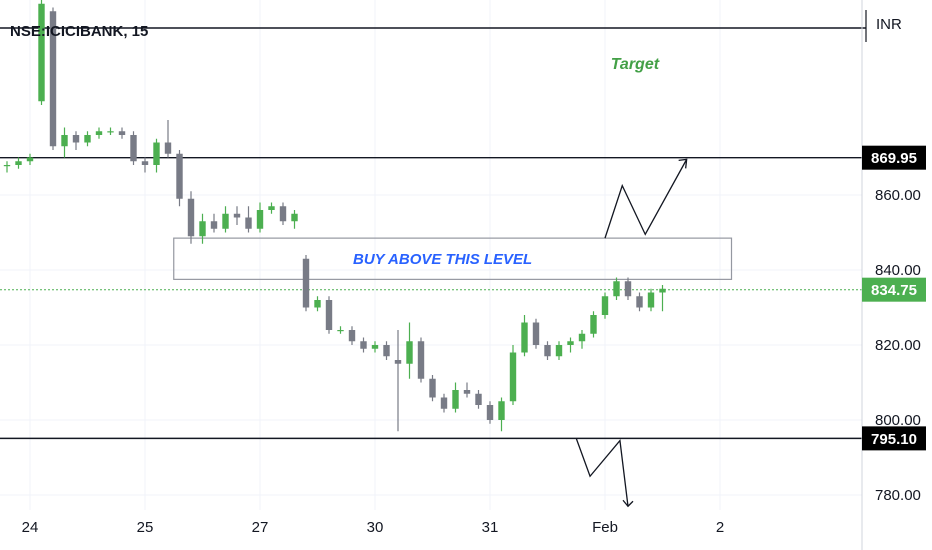 Image resolution: width=932 pixels, height=550 pixels. I want to click on y-tick-label: 820.00, so click(898, 345).